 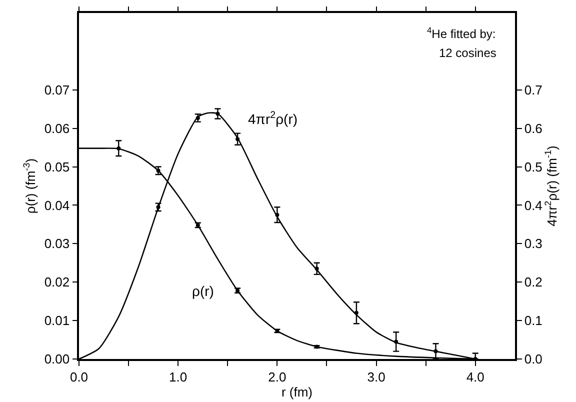 What do you see at coordinates (475, 376) in the screenshot?
I see `x-tick-label: 4.0` at bounding box center [475, 376].